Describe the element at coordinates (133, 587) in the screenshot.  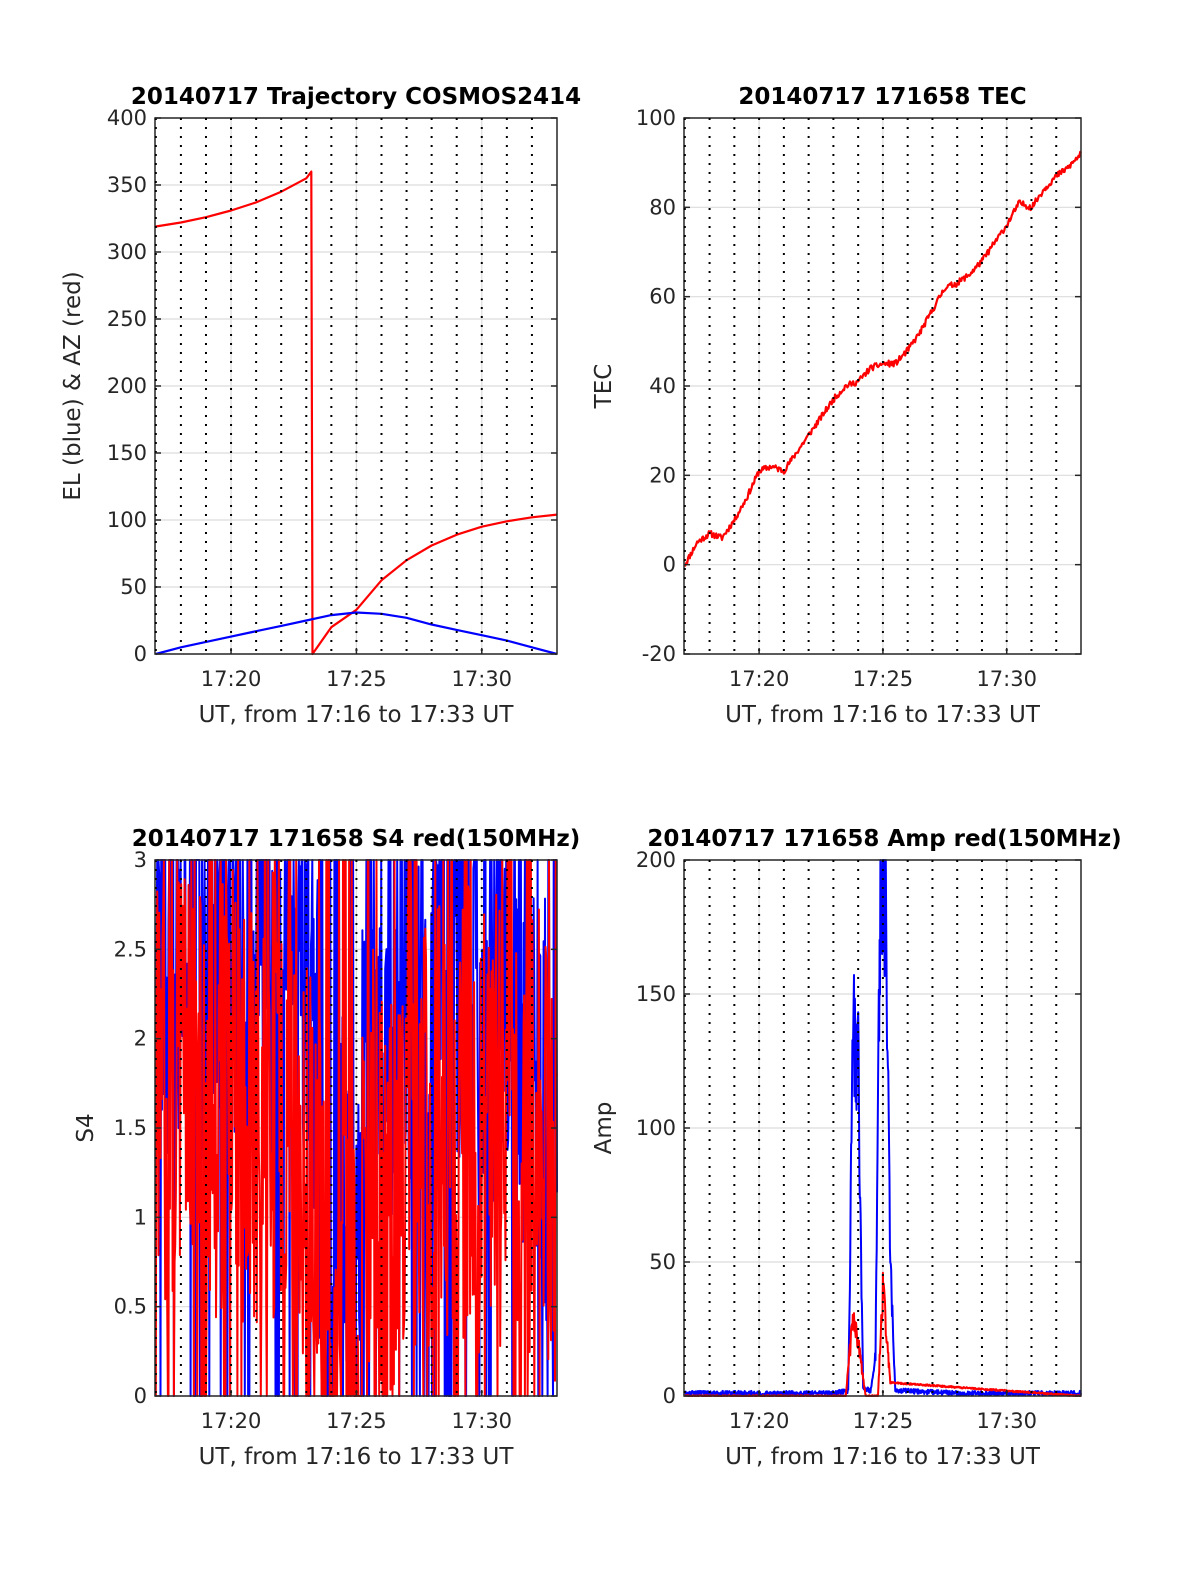
I see `trajectory-chart-ytick-label: 50` at that location.